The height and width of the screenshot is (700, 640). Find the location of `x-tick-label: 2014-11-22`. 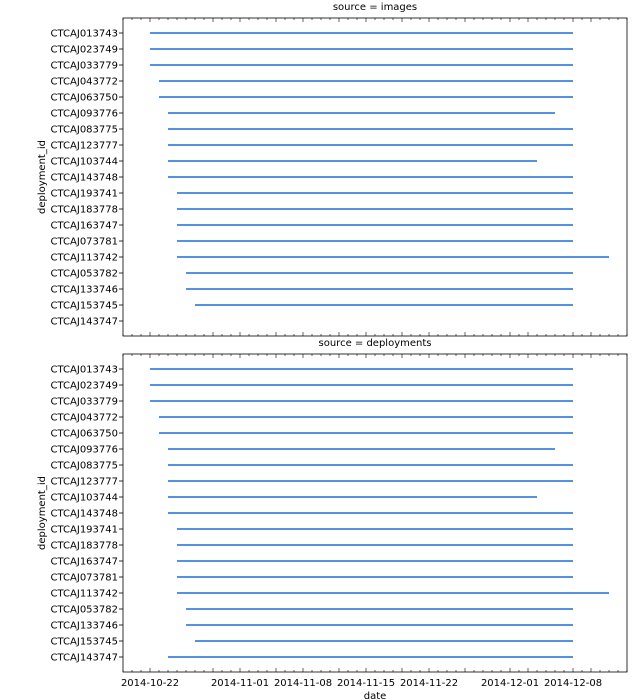

x-tick-label: 2014-11-22 is located at coordinates (429, 683).